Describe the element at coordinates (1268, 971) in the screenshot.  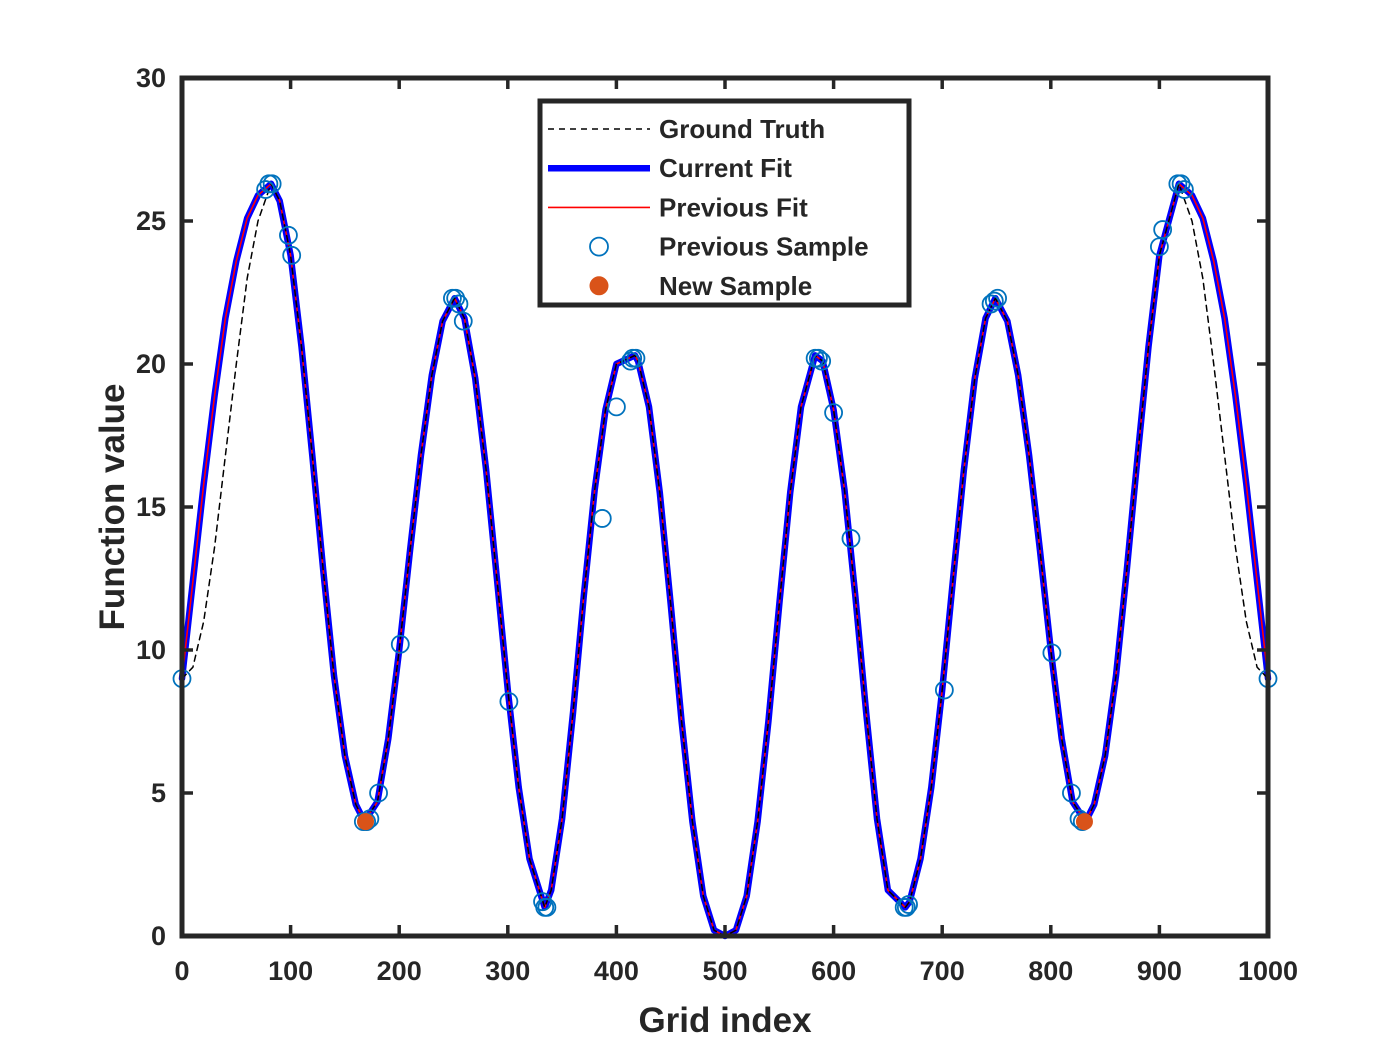
I see `x-tick-label: 1000` at that location.